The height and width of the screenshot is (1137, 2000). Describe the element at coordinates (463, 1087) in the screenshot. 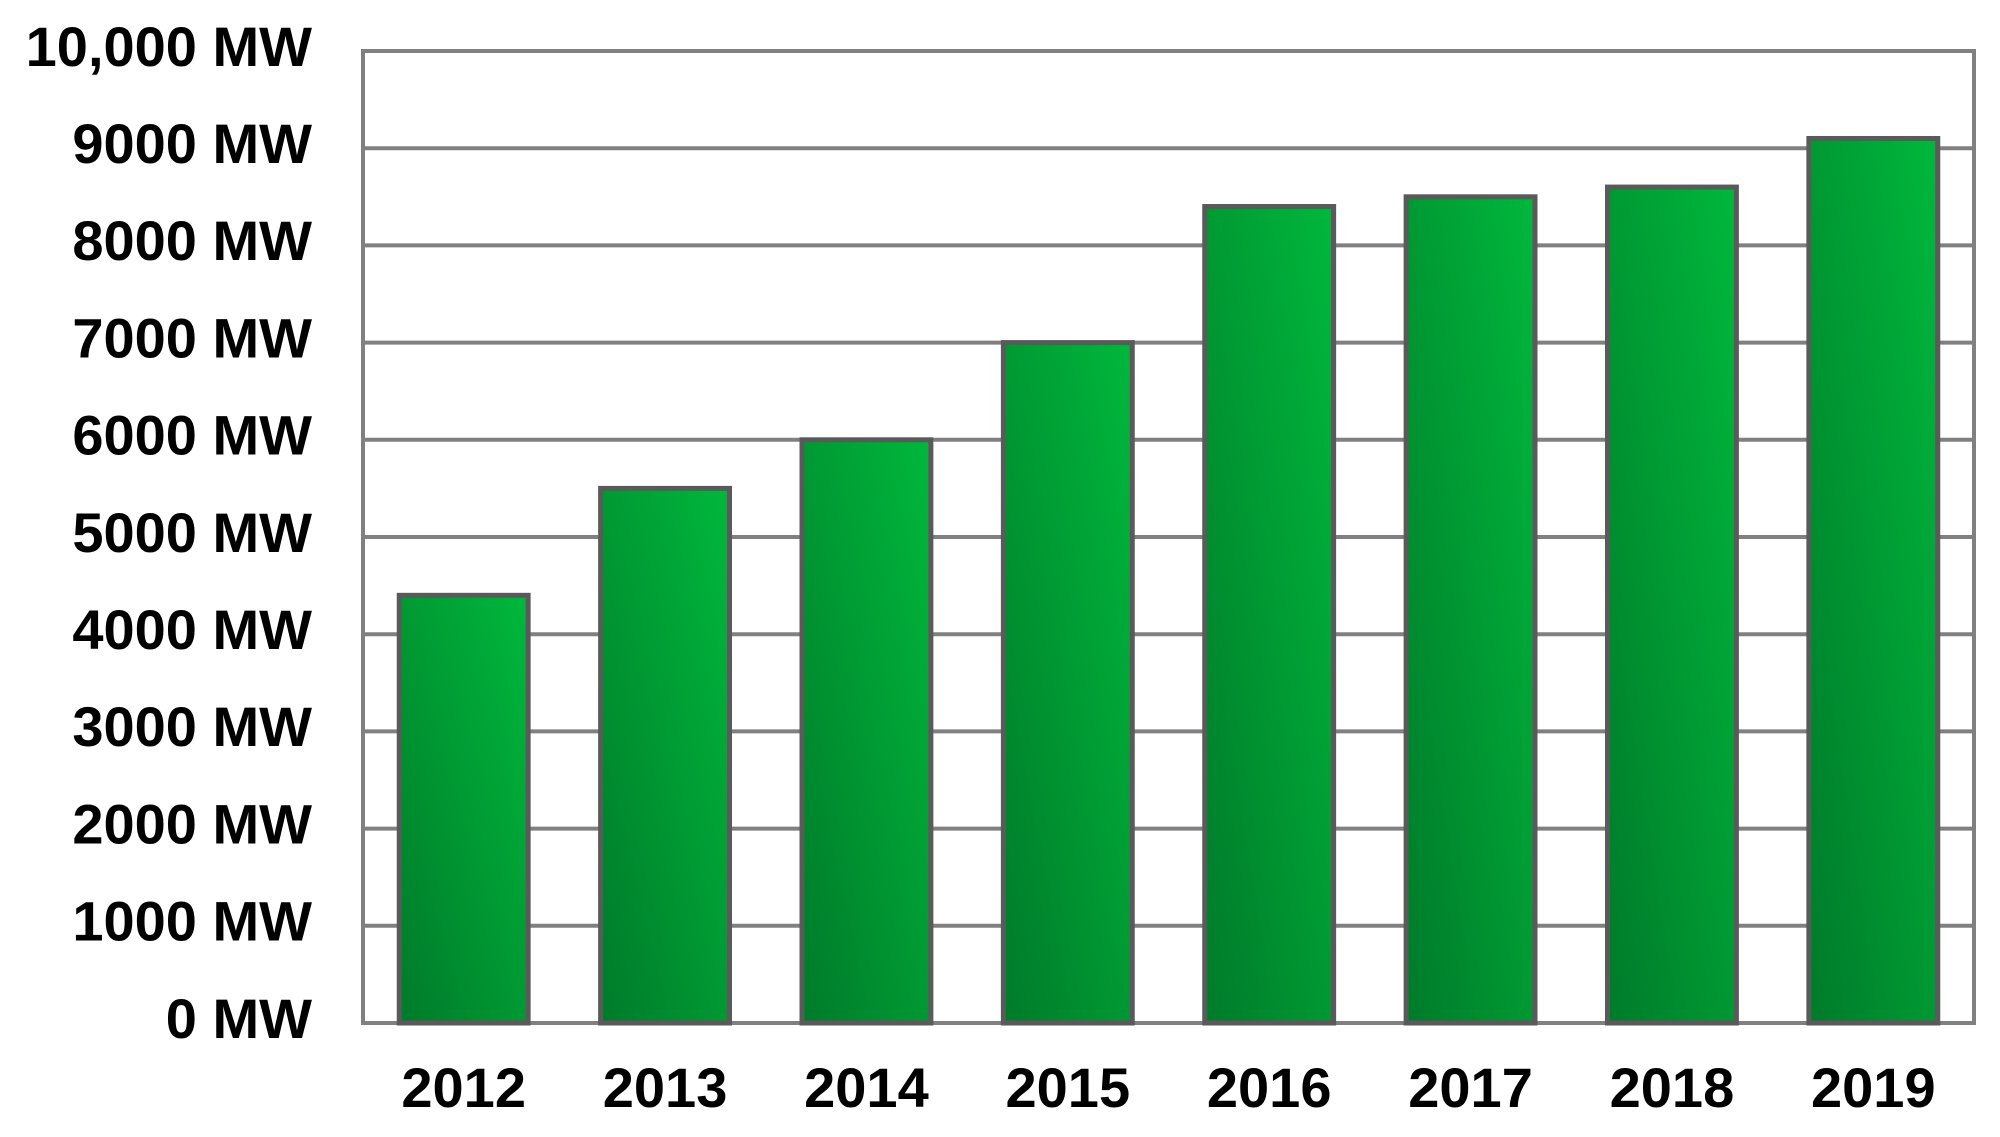

I see `x-tick-label: 2012` at that location.